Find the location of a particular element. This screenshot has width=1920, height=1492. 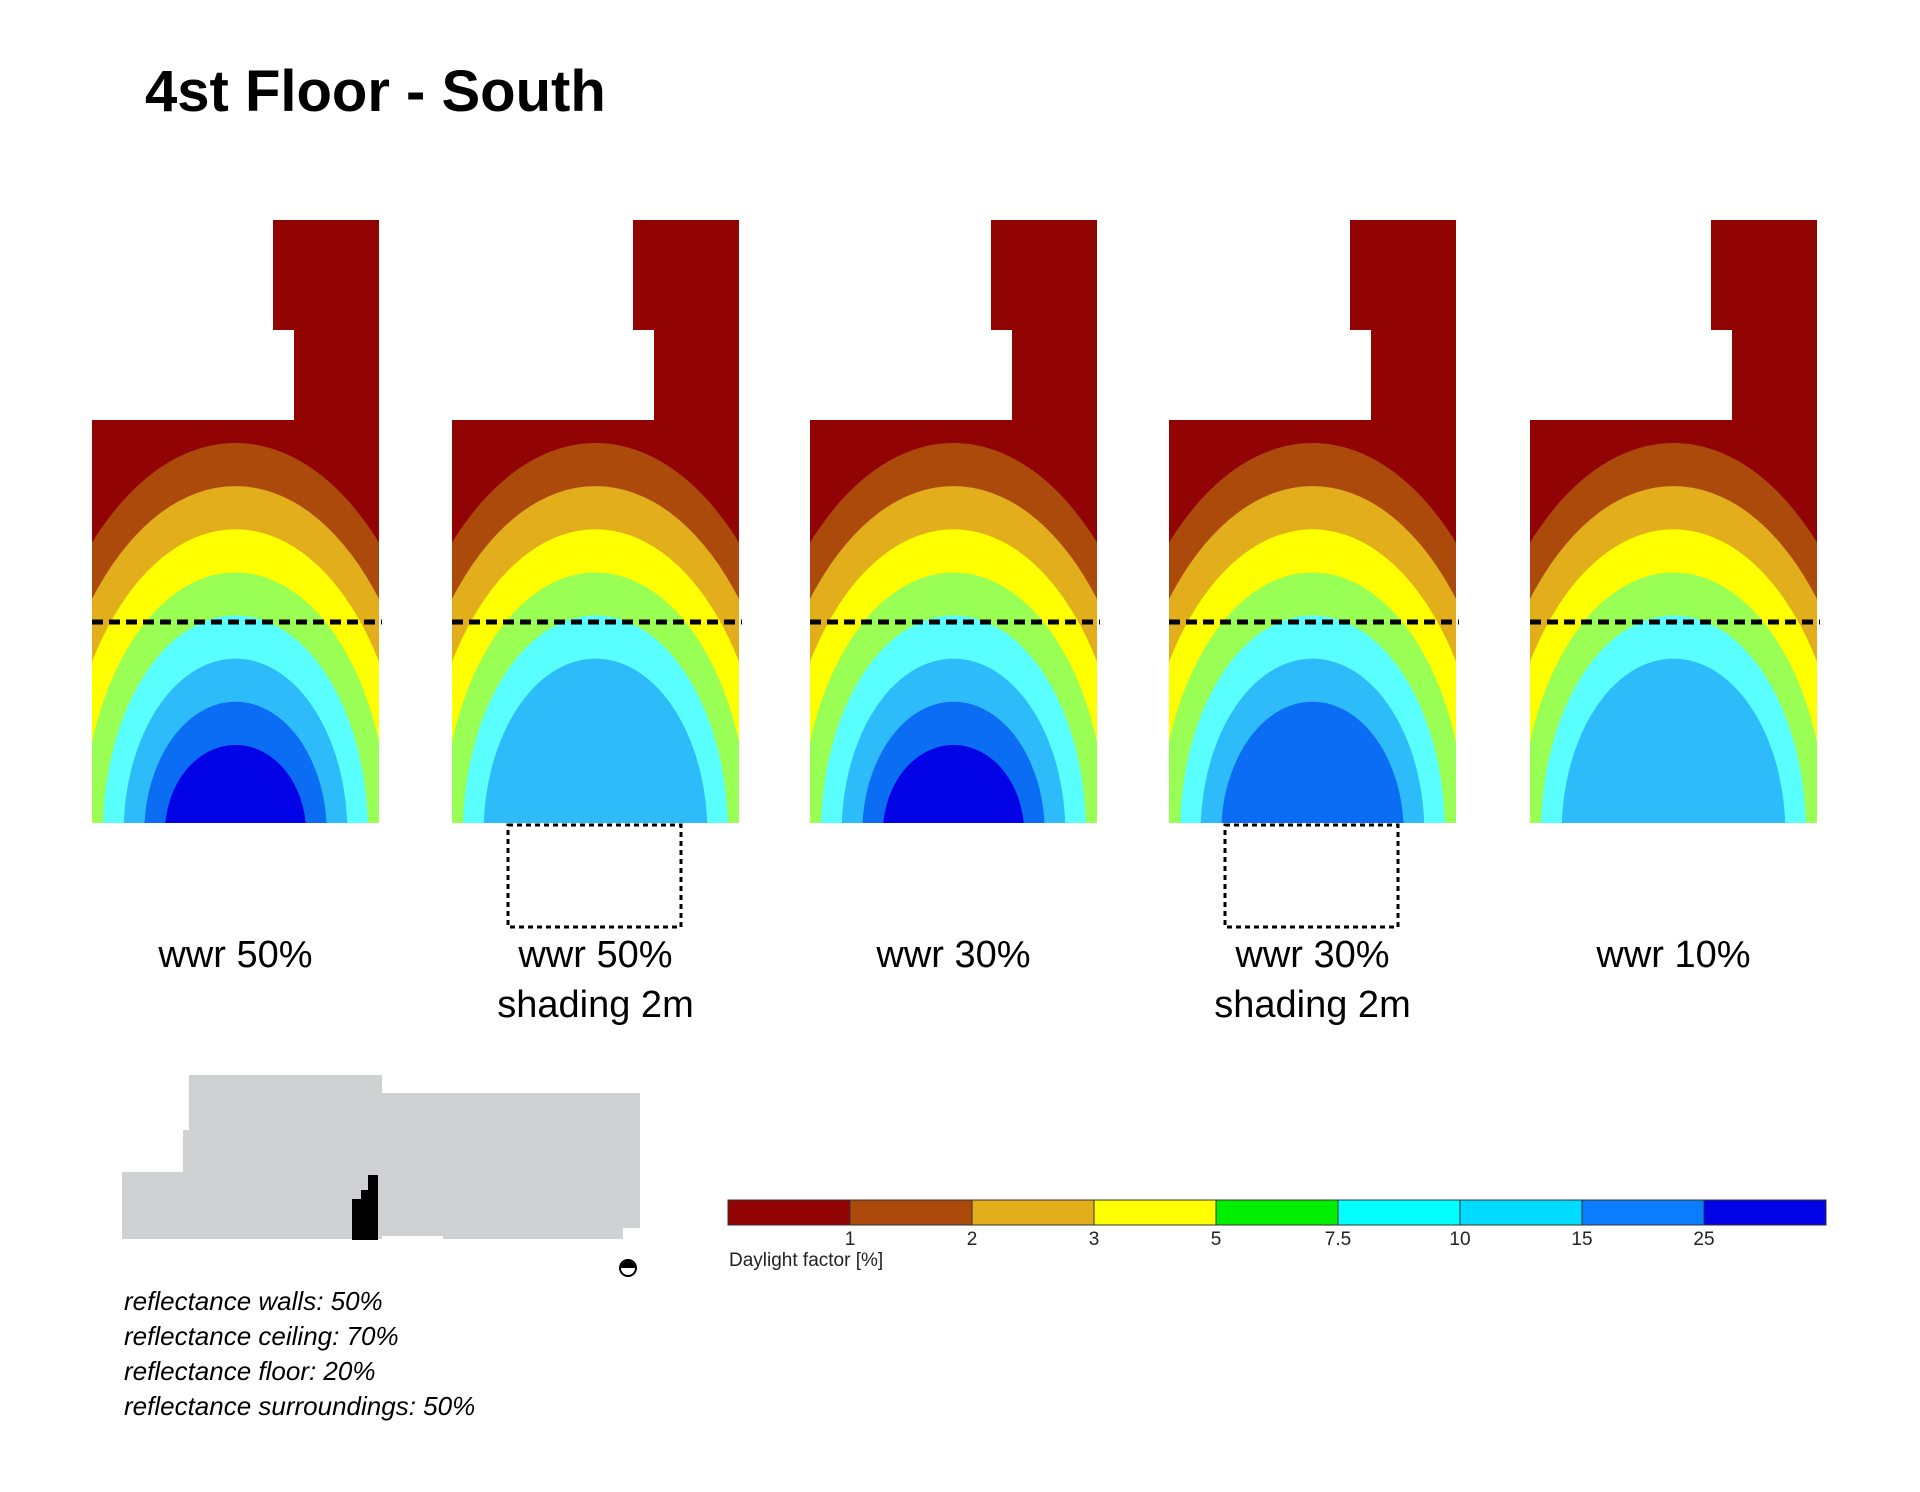

plan-caption: wwr 10% is located at coordinates (1674, 955).